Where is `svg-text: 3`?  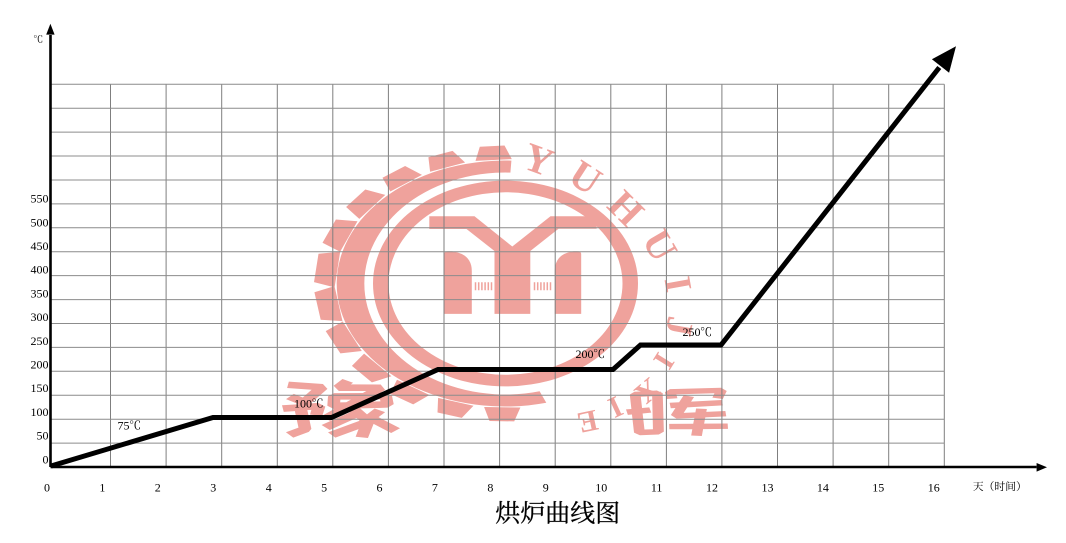
svg-text: 3 is located at coordinates (213, 488).